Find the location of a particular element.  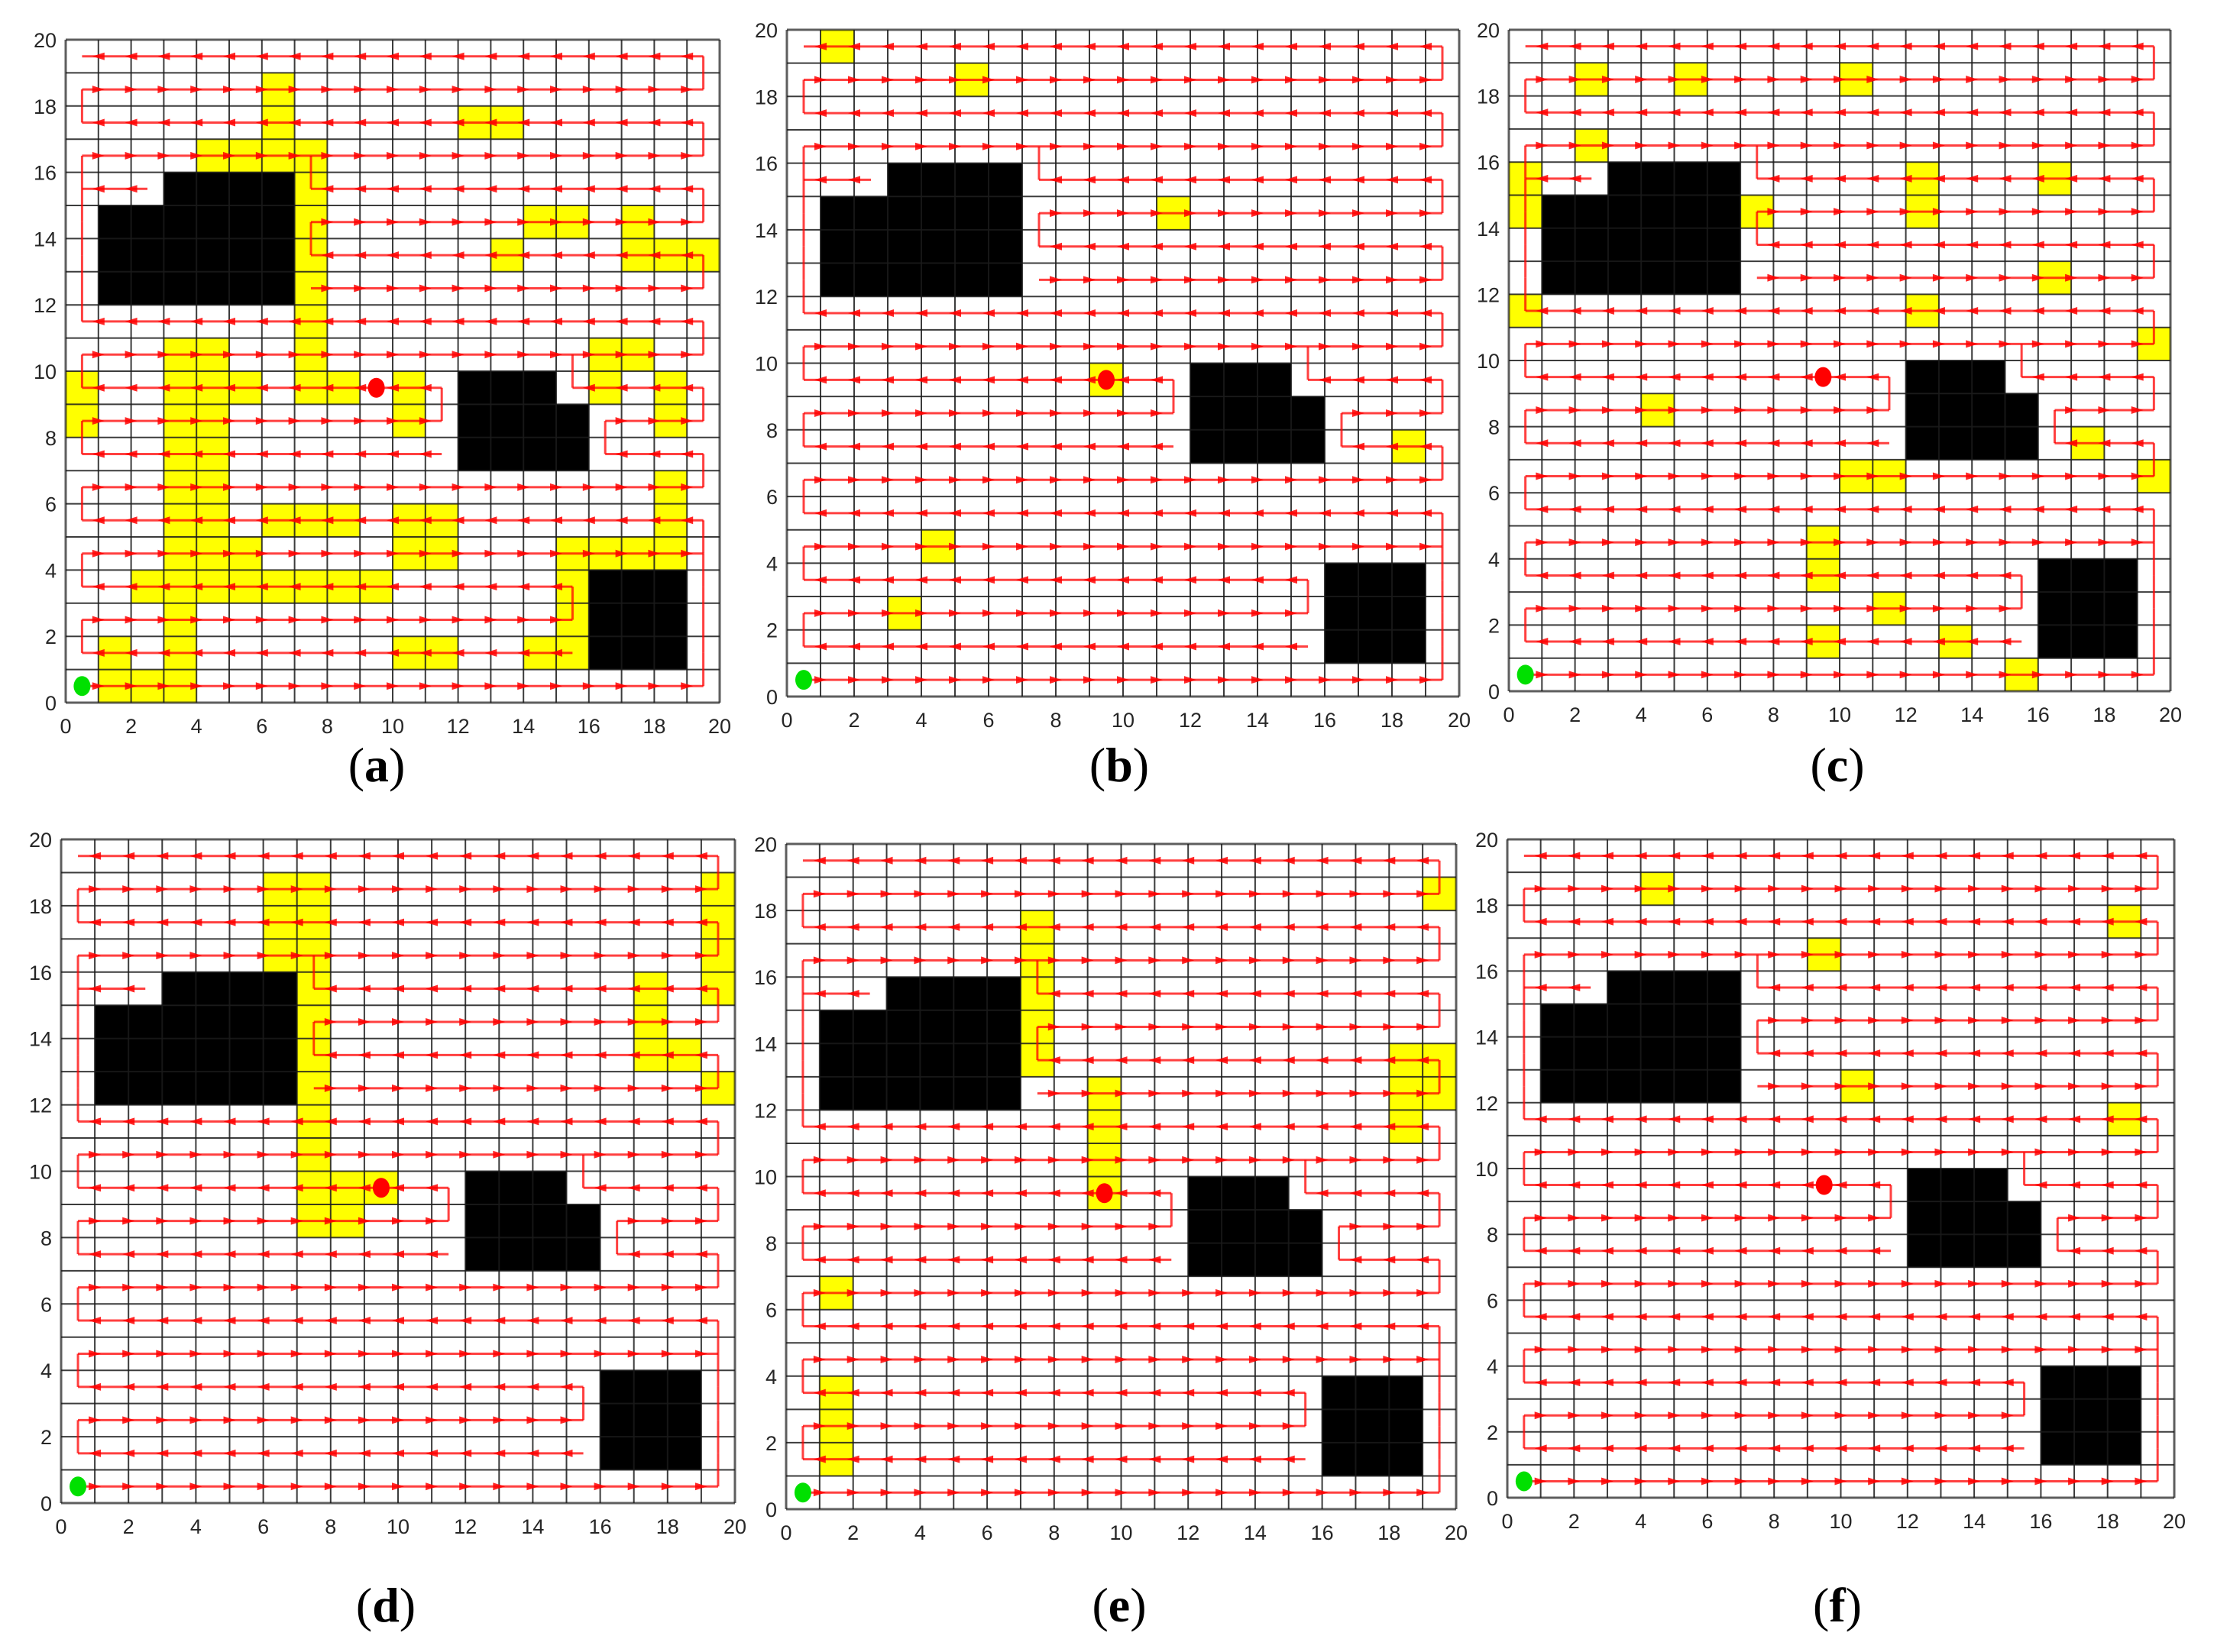

y-tick-label: 0 is located at coordinates (46, 1503).